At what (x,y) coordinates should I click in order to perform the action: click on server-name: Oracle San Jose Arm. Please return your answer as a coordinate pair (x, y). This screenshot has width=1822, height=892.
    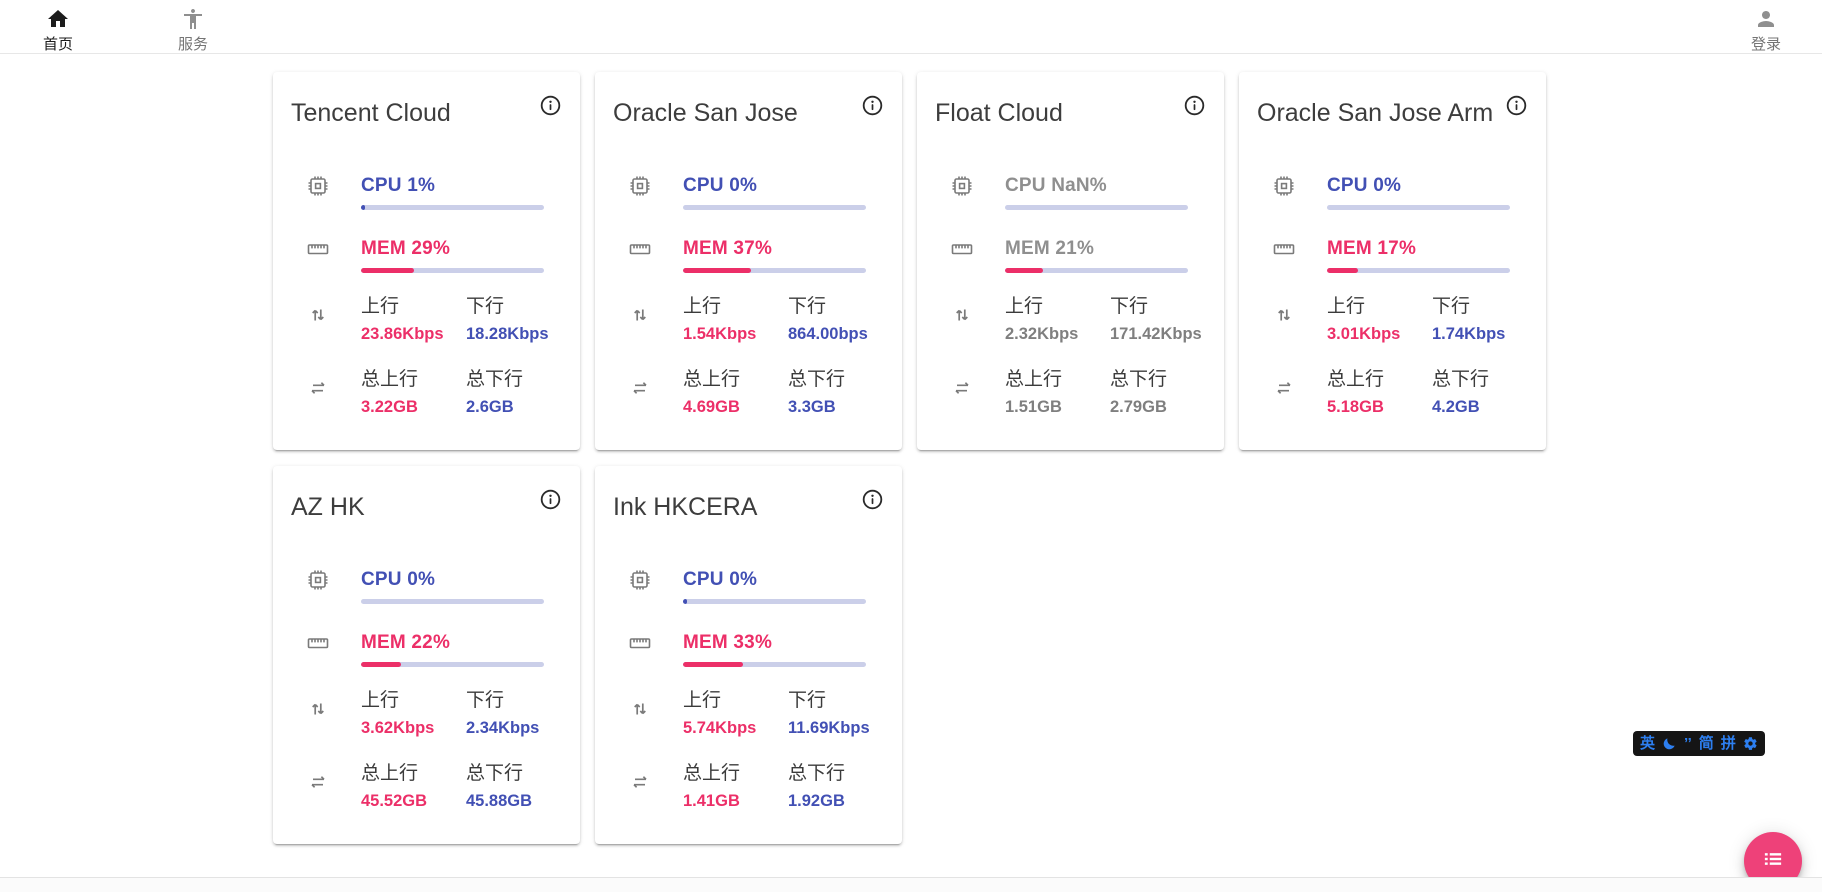
    Looking at the image, I should click on (1375, 113).